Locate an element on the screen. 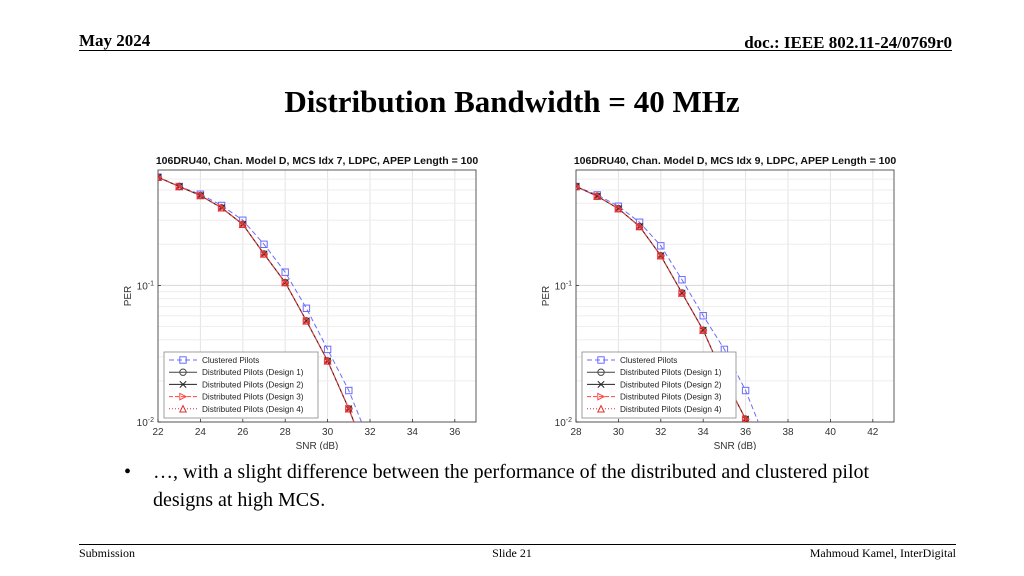 Image resolution: width=1024 pixels, height=576 pixels. footer-submission: Submission is located at coordinates (107, 553).